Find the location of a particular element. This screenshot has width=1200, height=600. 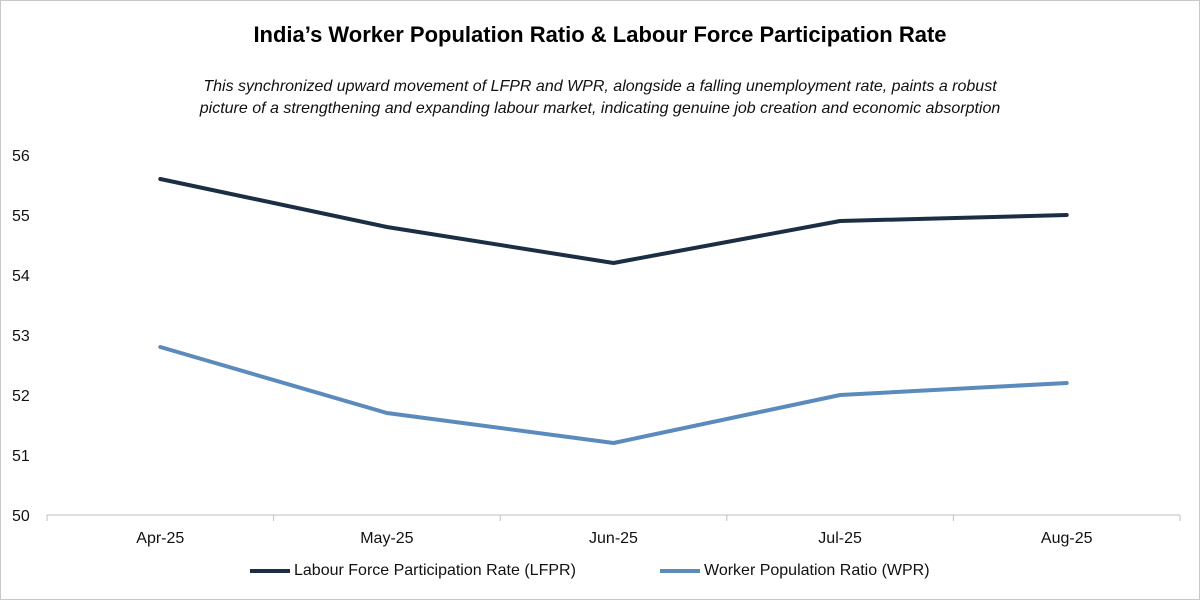

y-tick-label: 51 is located at coordinates (21, 456).